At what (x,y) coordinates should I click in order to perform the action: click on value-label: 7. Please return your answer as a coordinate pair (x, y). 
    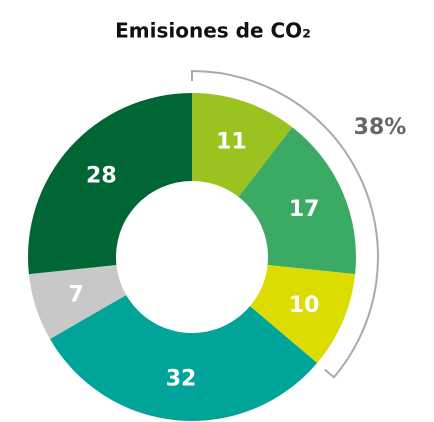
    Looking at the image, I should click on (75, 295).